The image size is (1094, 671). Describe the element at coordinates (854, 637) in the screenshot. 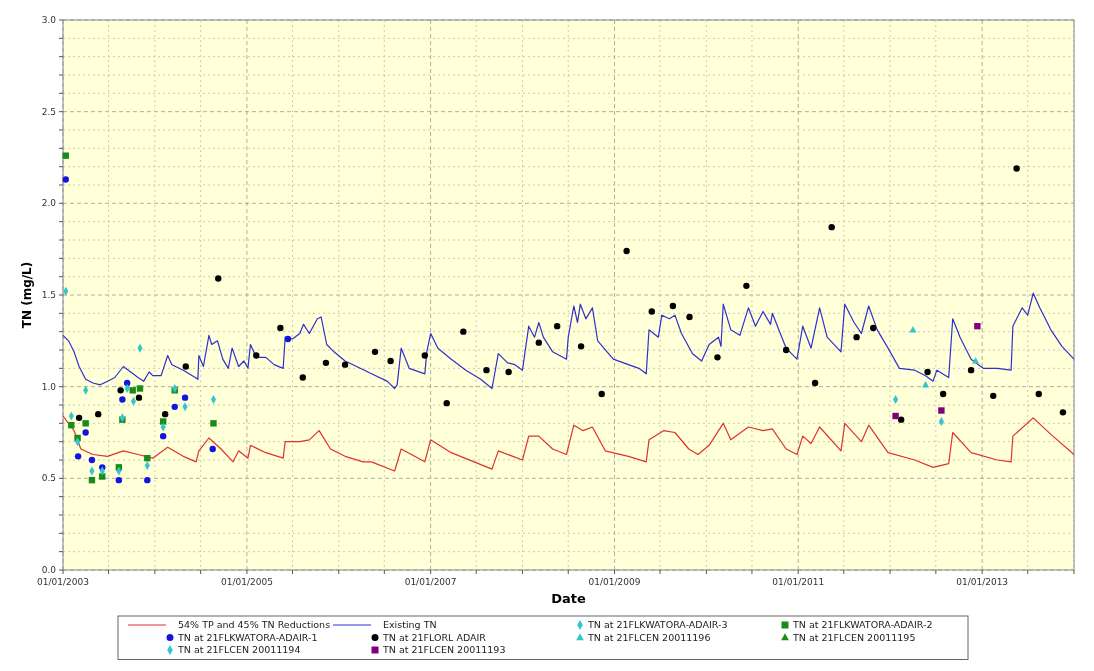

I see `legend-label: TN at 21FLCEN 20011195` at that location.